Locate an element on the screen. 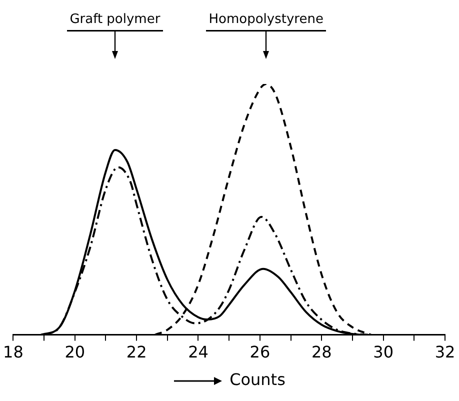  text: Homopolystyrene is located at coordinates (266, 19).